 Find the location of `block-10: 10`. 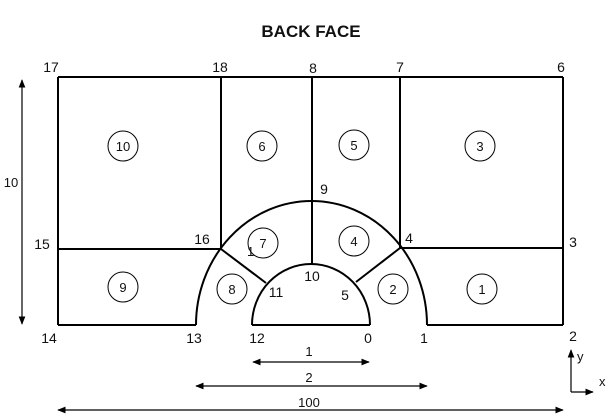

block-10: 10 is located at coordinates (123, 146).